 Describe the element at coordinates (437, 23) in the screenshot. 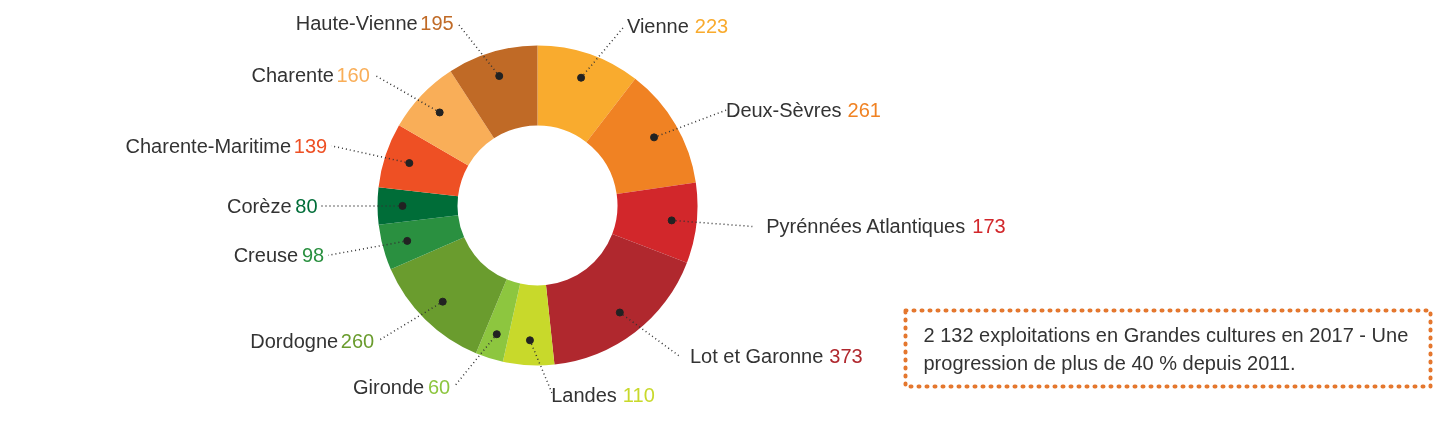

I see `data-label: 195` at that location.